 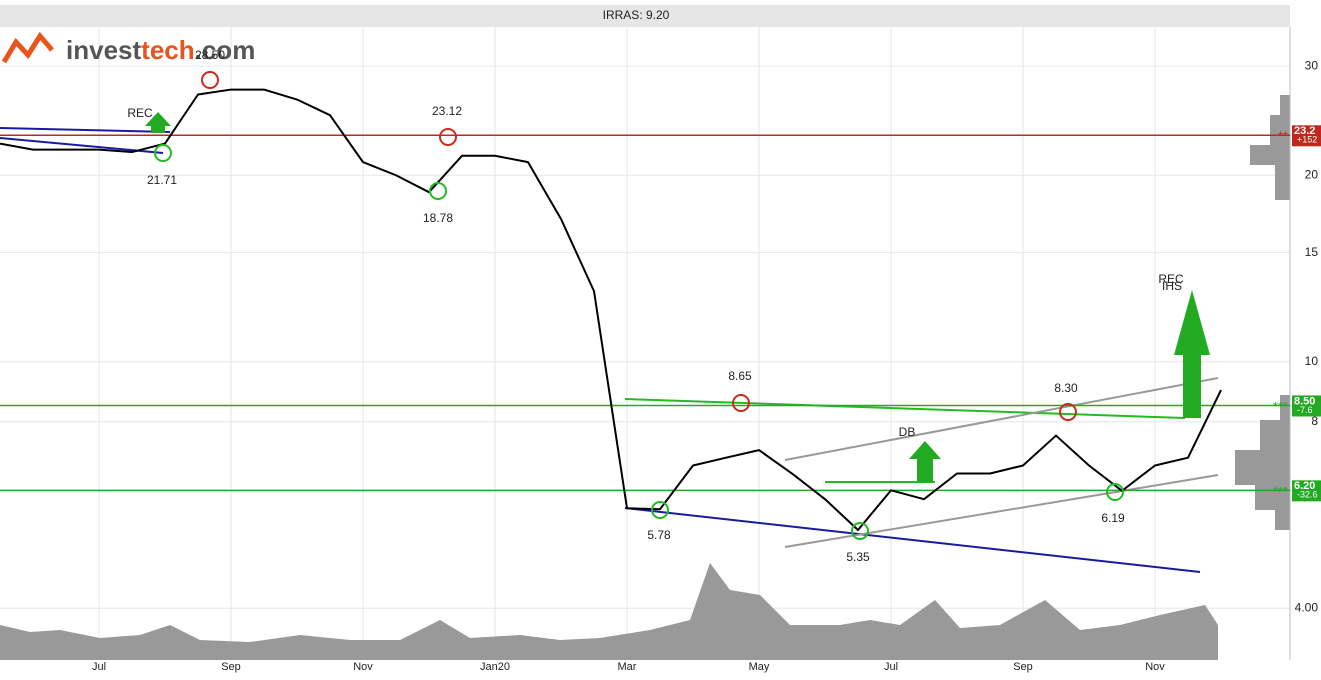 I want to click on logo: investtech.com, so click(x=128, y=48).